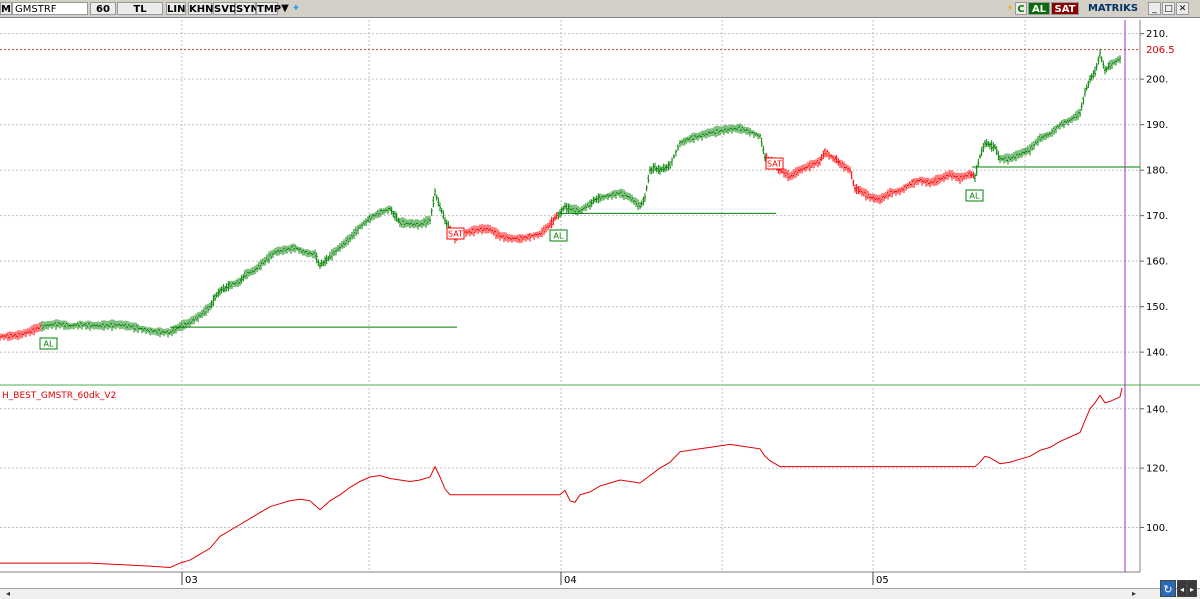 The width and height of the screenshot is (1200, 599). Describe the element at coordinates (1157, 34) in the screenshot. I see `price-y-tick-label: 210.` at that location.